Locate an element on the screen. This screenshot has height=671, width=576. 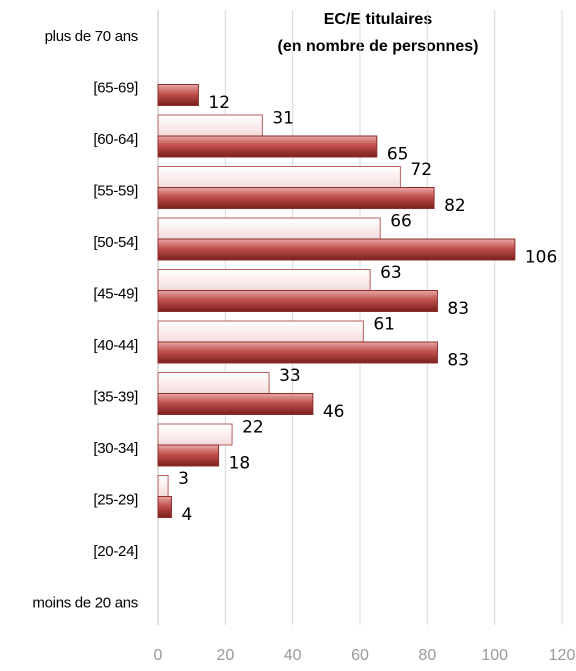
y-tick-label: [25-29] is located at coordinates (115, 499).